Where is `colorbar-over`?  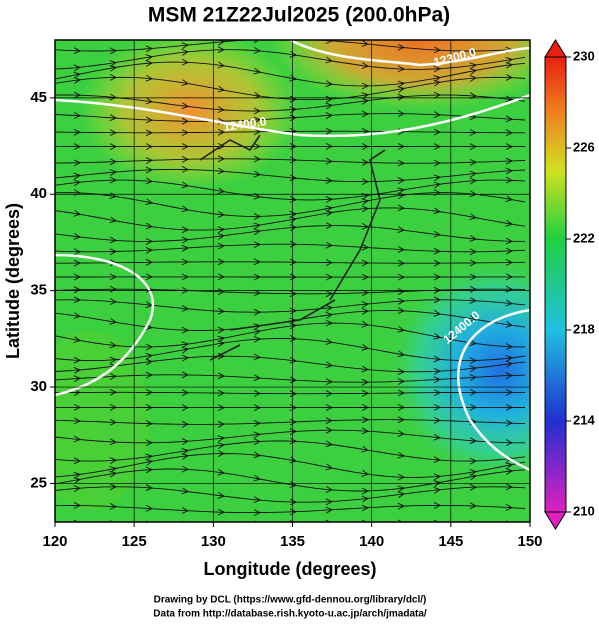 colorbar-over is located at coordinates (555, 48).